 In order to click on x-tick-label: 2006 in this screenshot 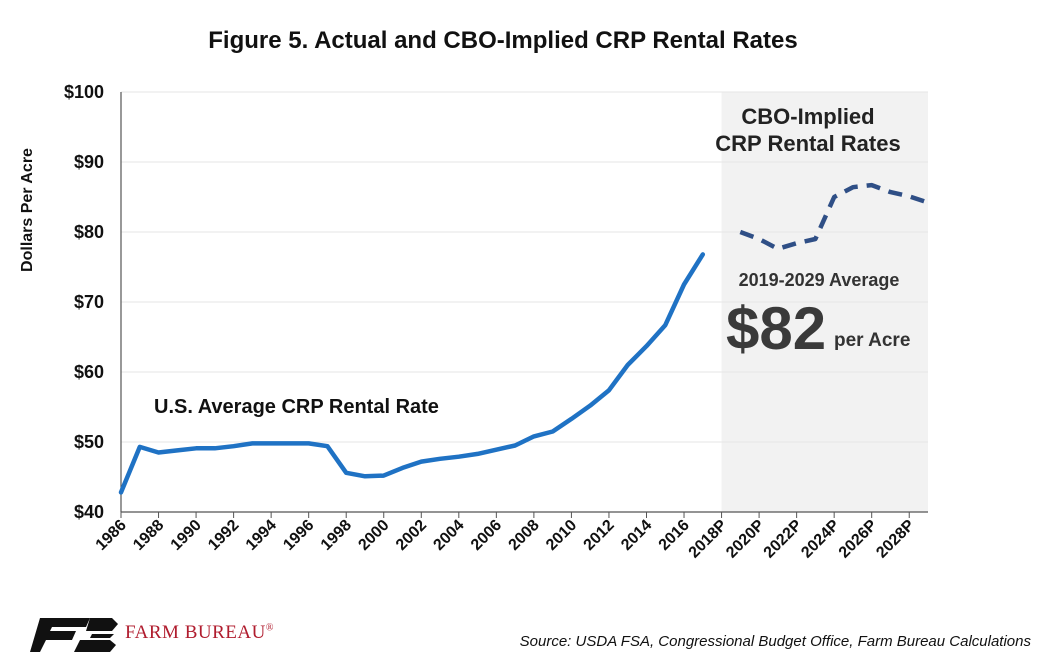, I will do `click(486, 535)`.